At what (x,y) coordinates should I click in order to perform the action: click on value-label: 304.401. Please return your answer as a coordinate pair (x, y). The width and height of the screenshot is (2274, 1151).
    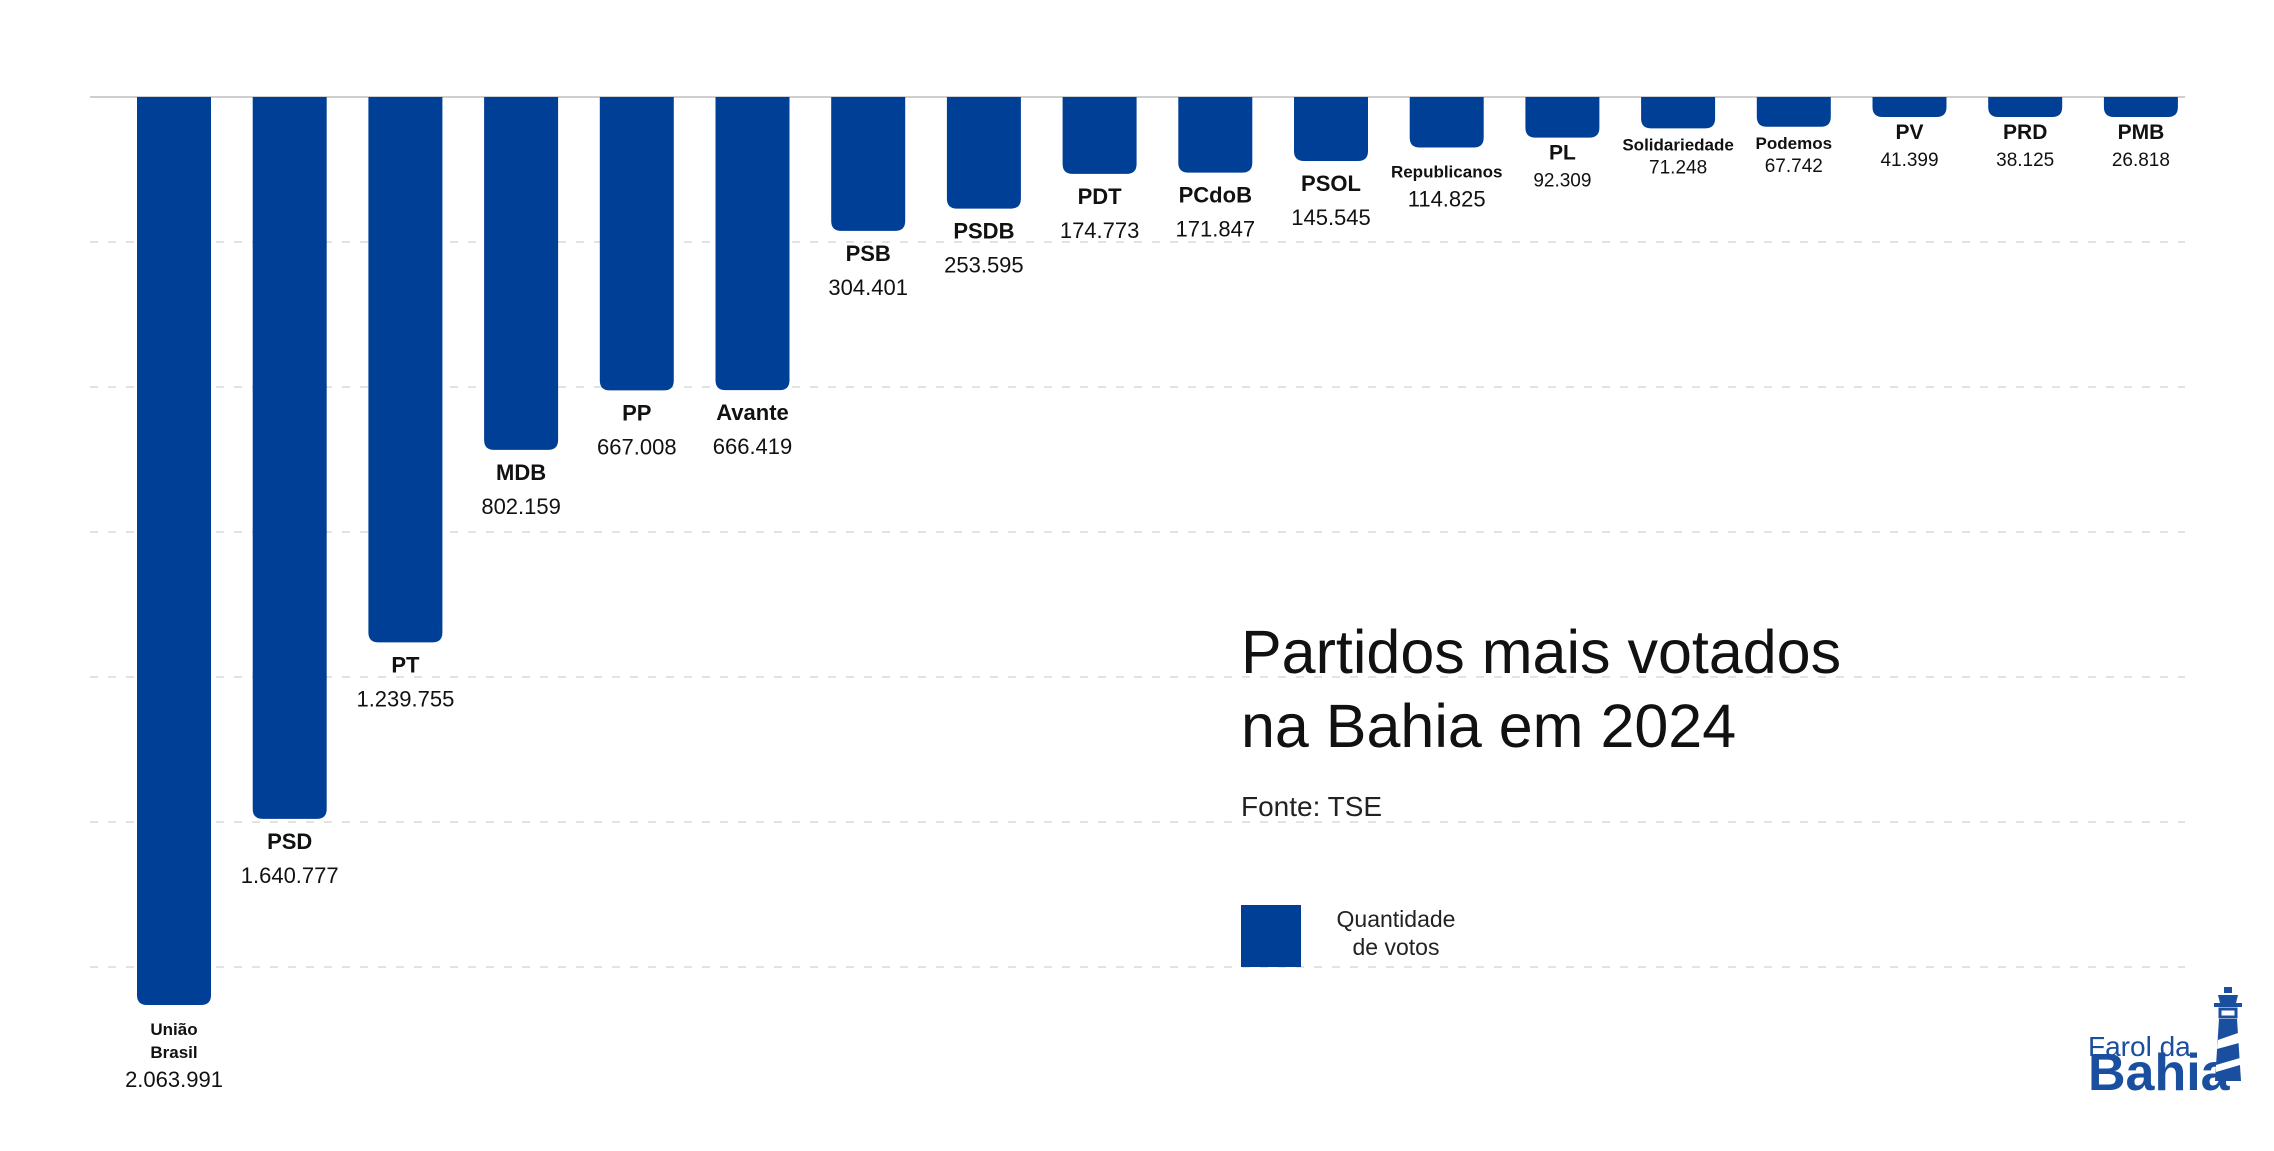
    Looking at the image, I should click on (868, 287).